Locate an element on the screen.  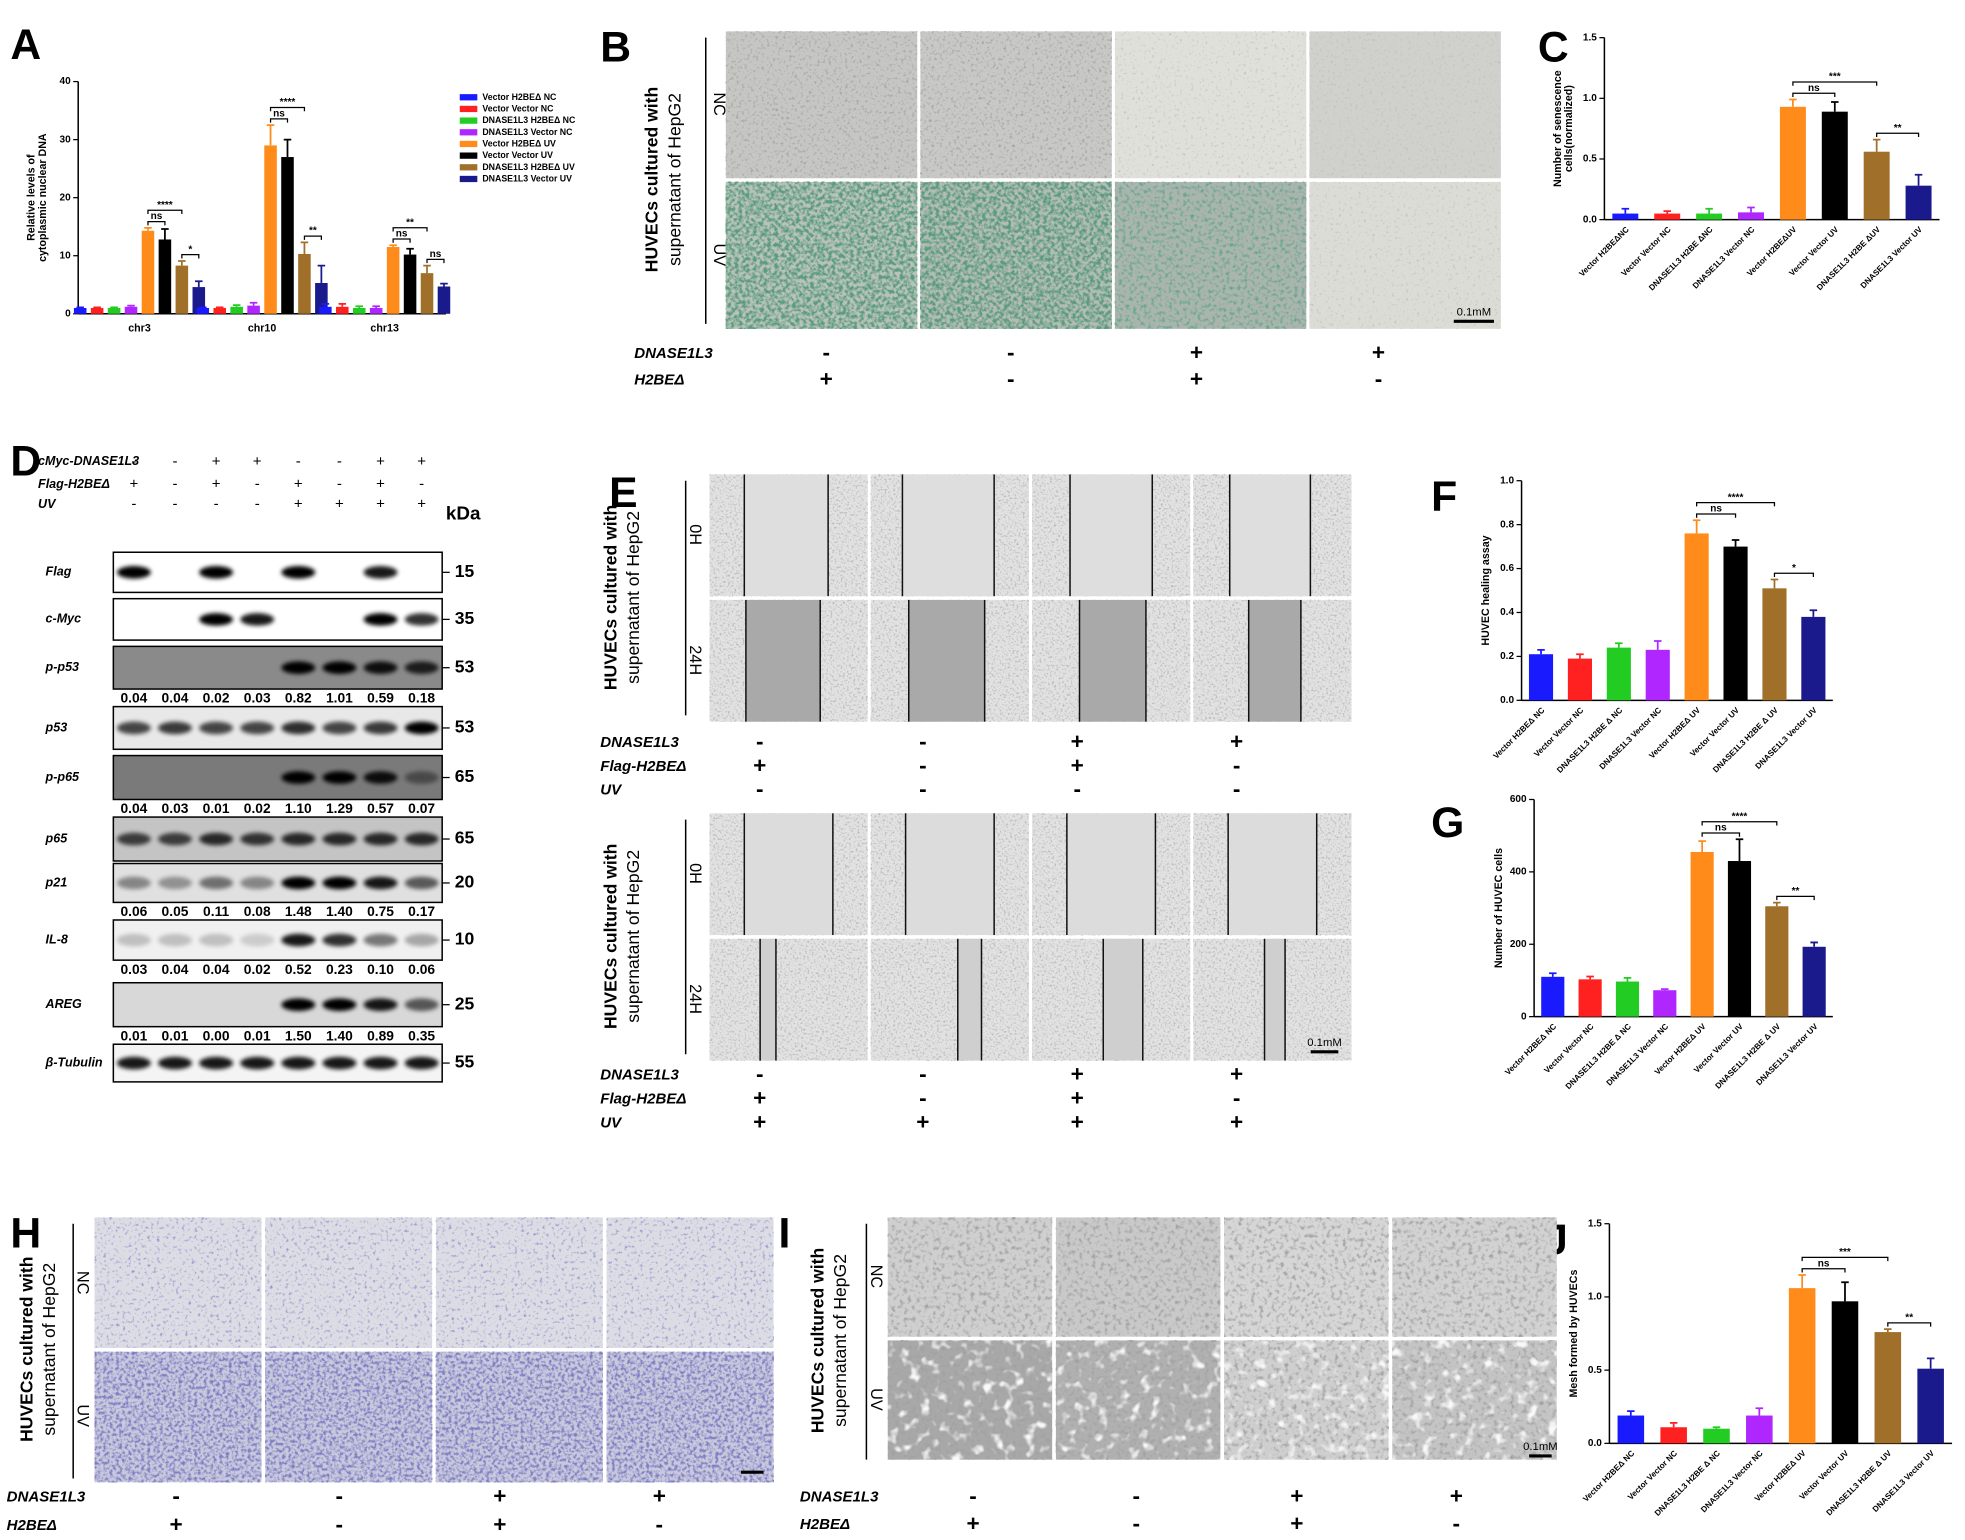
row-label: 0H is located at coordinates (695, 534).